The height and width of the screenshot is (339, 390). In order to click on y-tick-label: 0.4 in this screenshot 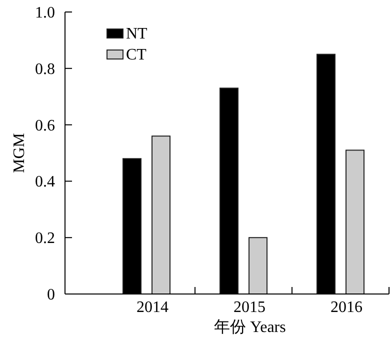, I will do `click(45, 182)`.